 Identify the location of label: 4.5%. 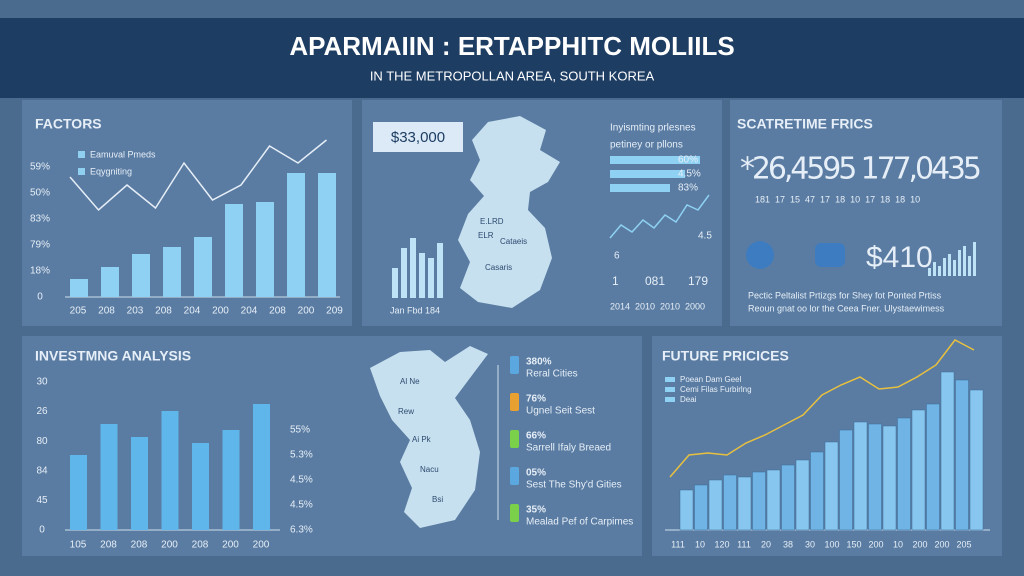
(301, 480).